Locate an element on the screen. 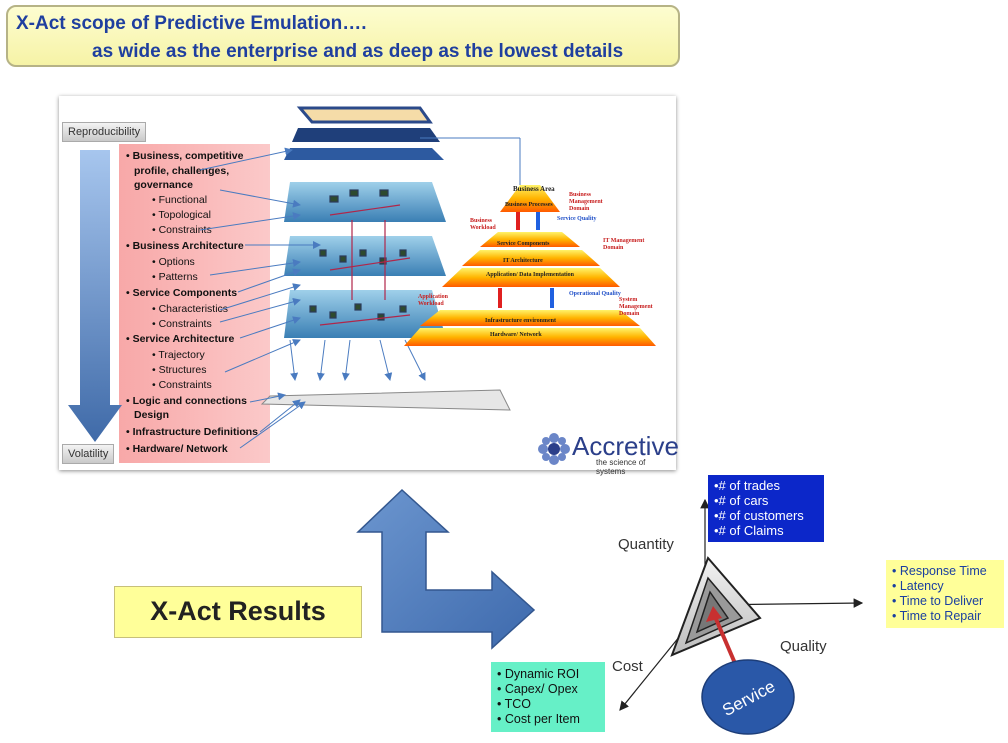 The height and width of the screenshot is (743, 1008). layer-list-item: Design is located at coordinates (152, 415).